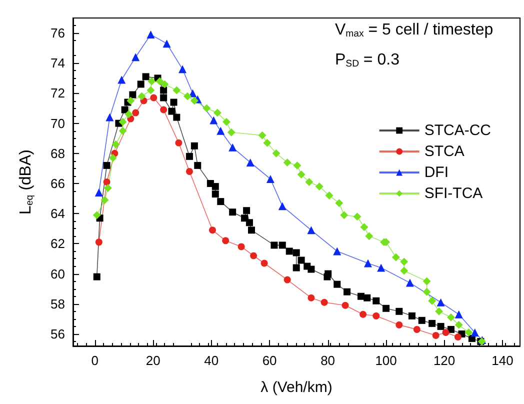  I want to click on y-tick-label: 76, so click(57, 33).